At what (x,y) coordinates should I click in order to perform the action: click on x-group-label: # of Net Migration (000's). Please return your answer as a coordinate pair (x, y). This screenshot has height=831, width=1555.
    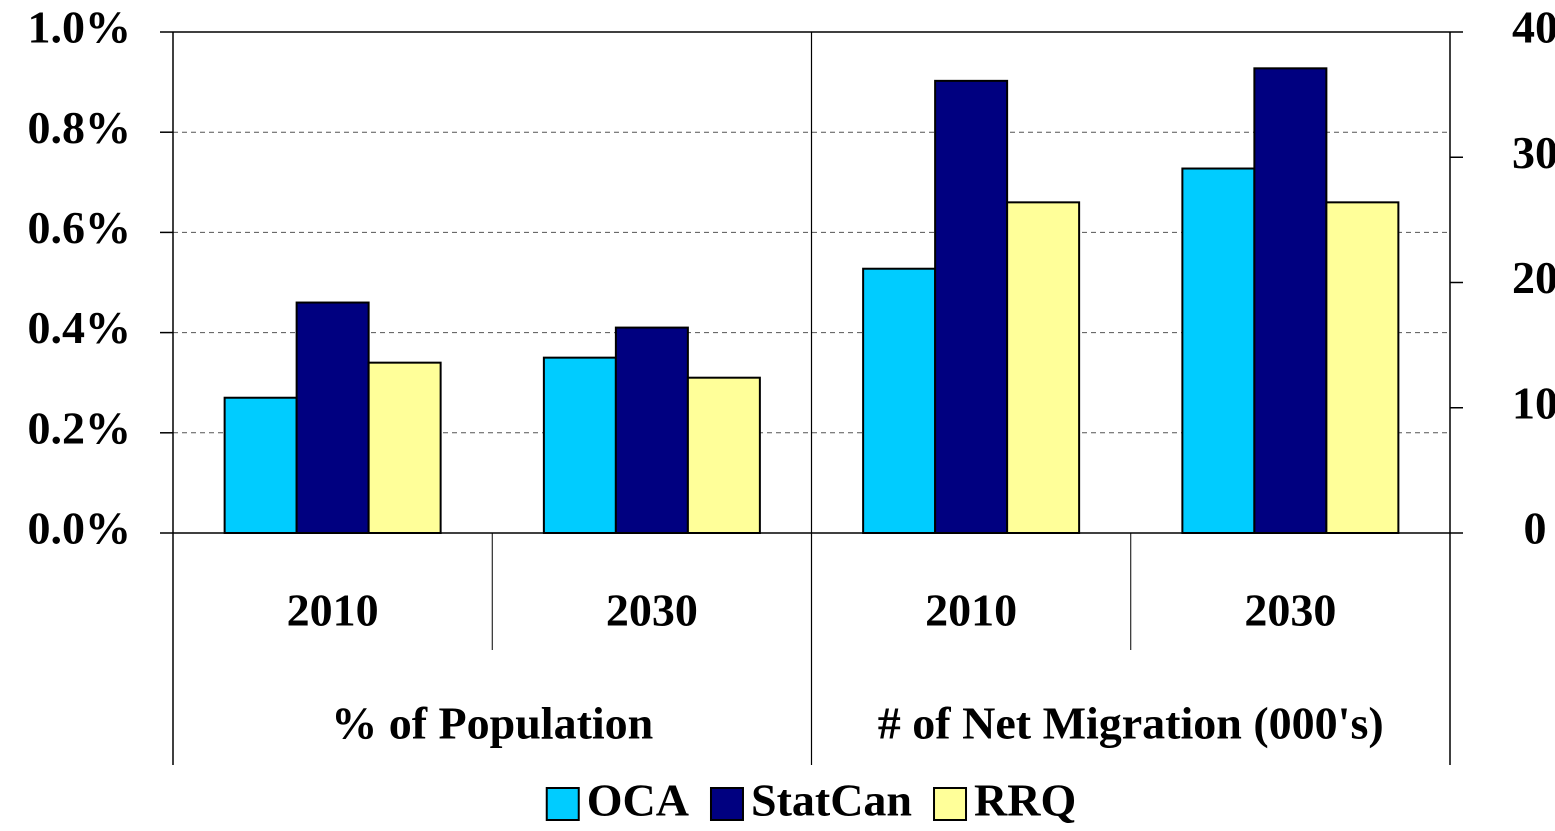
    Looking at the image, I should click on (1131, 723).